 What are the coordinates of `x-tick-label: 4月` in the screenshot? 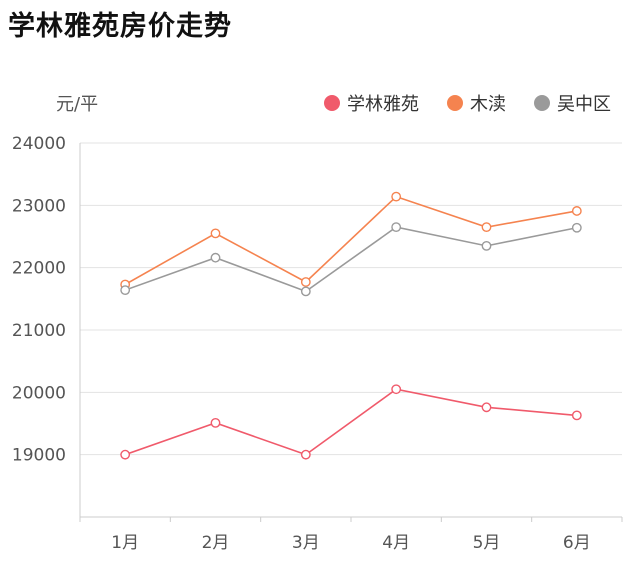 It's located at (396, 543).